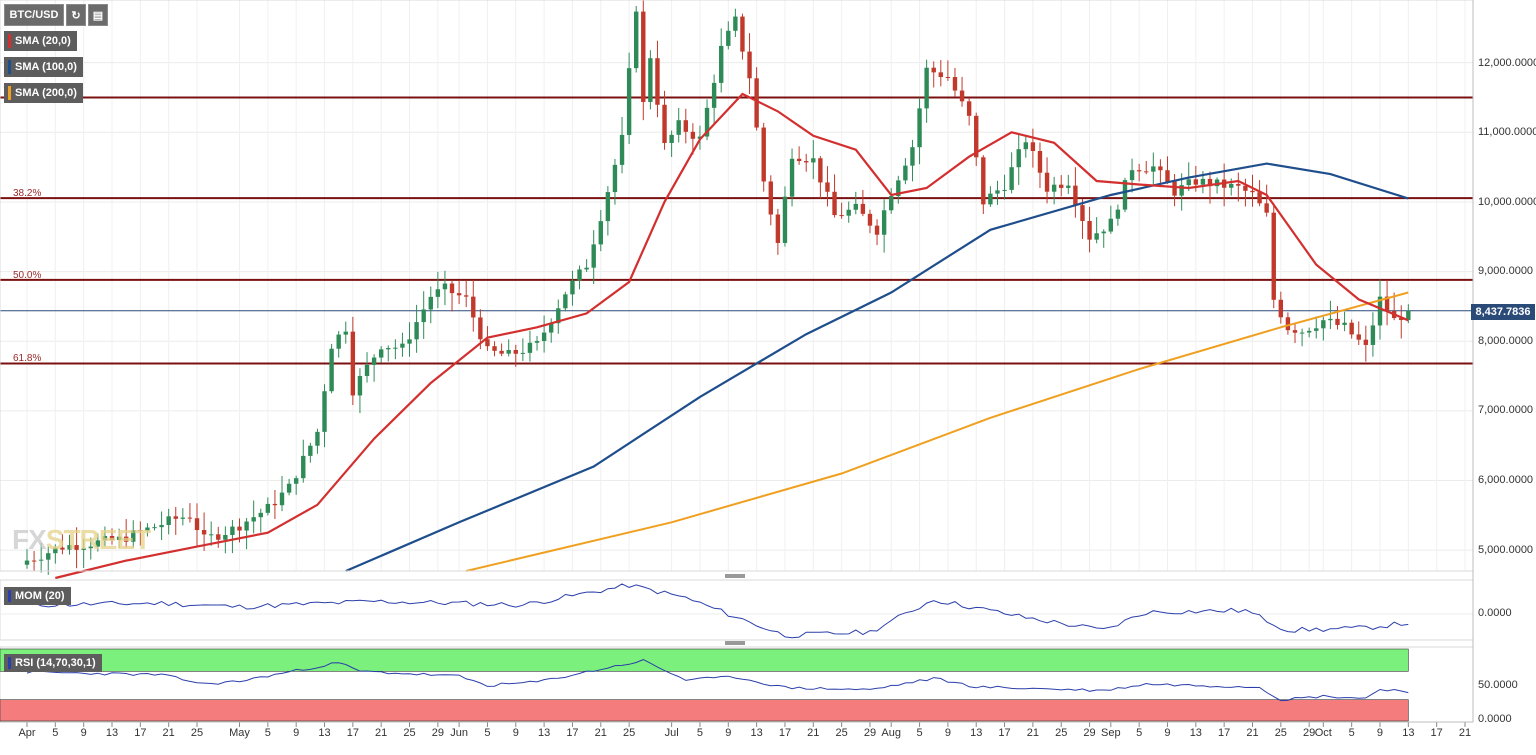 Image resolution: width=1536 pixels, height=755 pixels. Describe the element at coordinates (1506, 410) in the screenshot. I see `price-tick: 7,000.0000` at that location.